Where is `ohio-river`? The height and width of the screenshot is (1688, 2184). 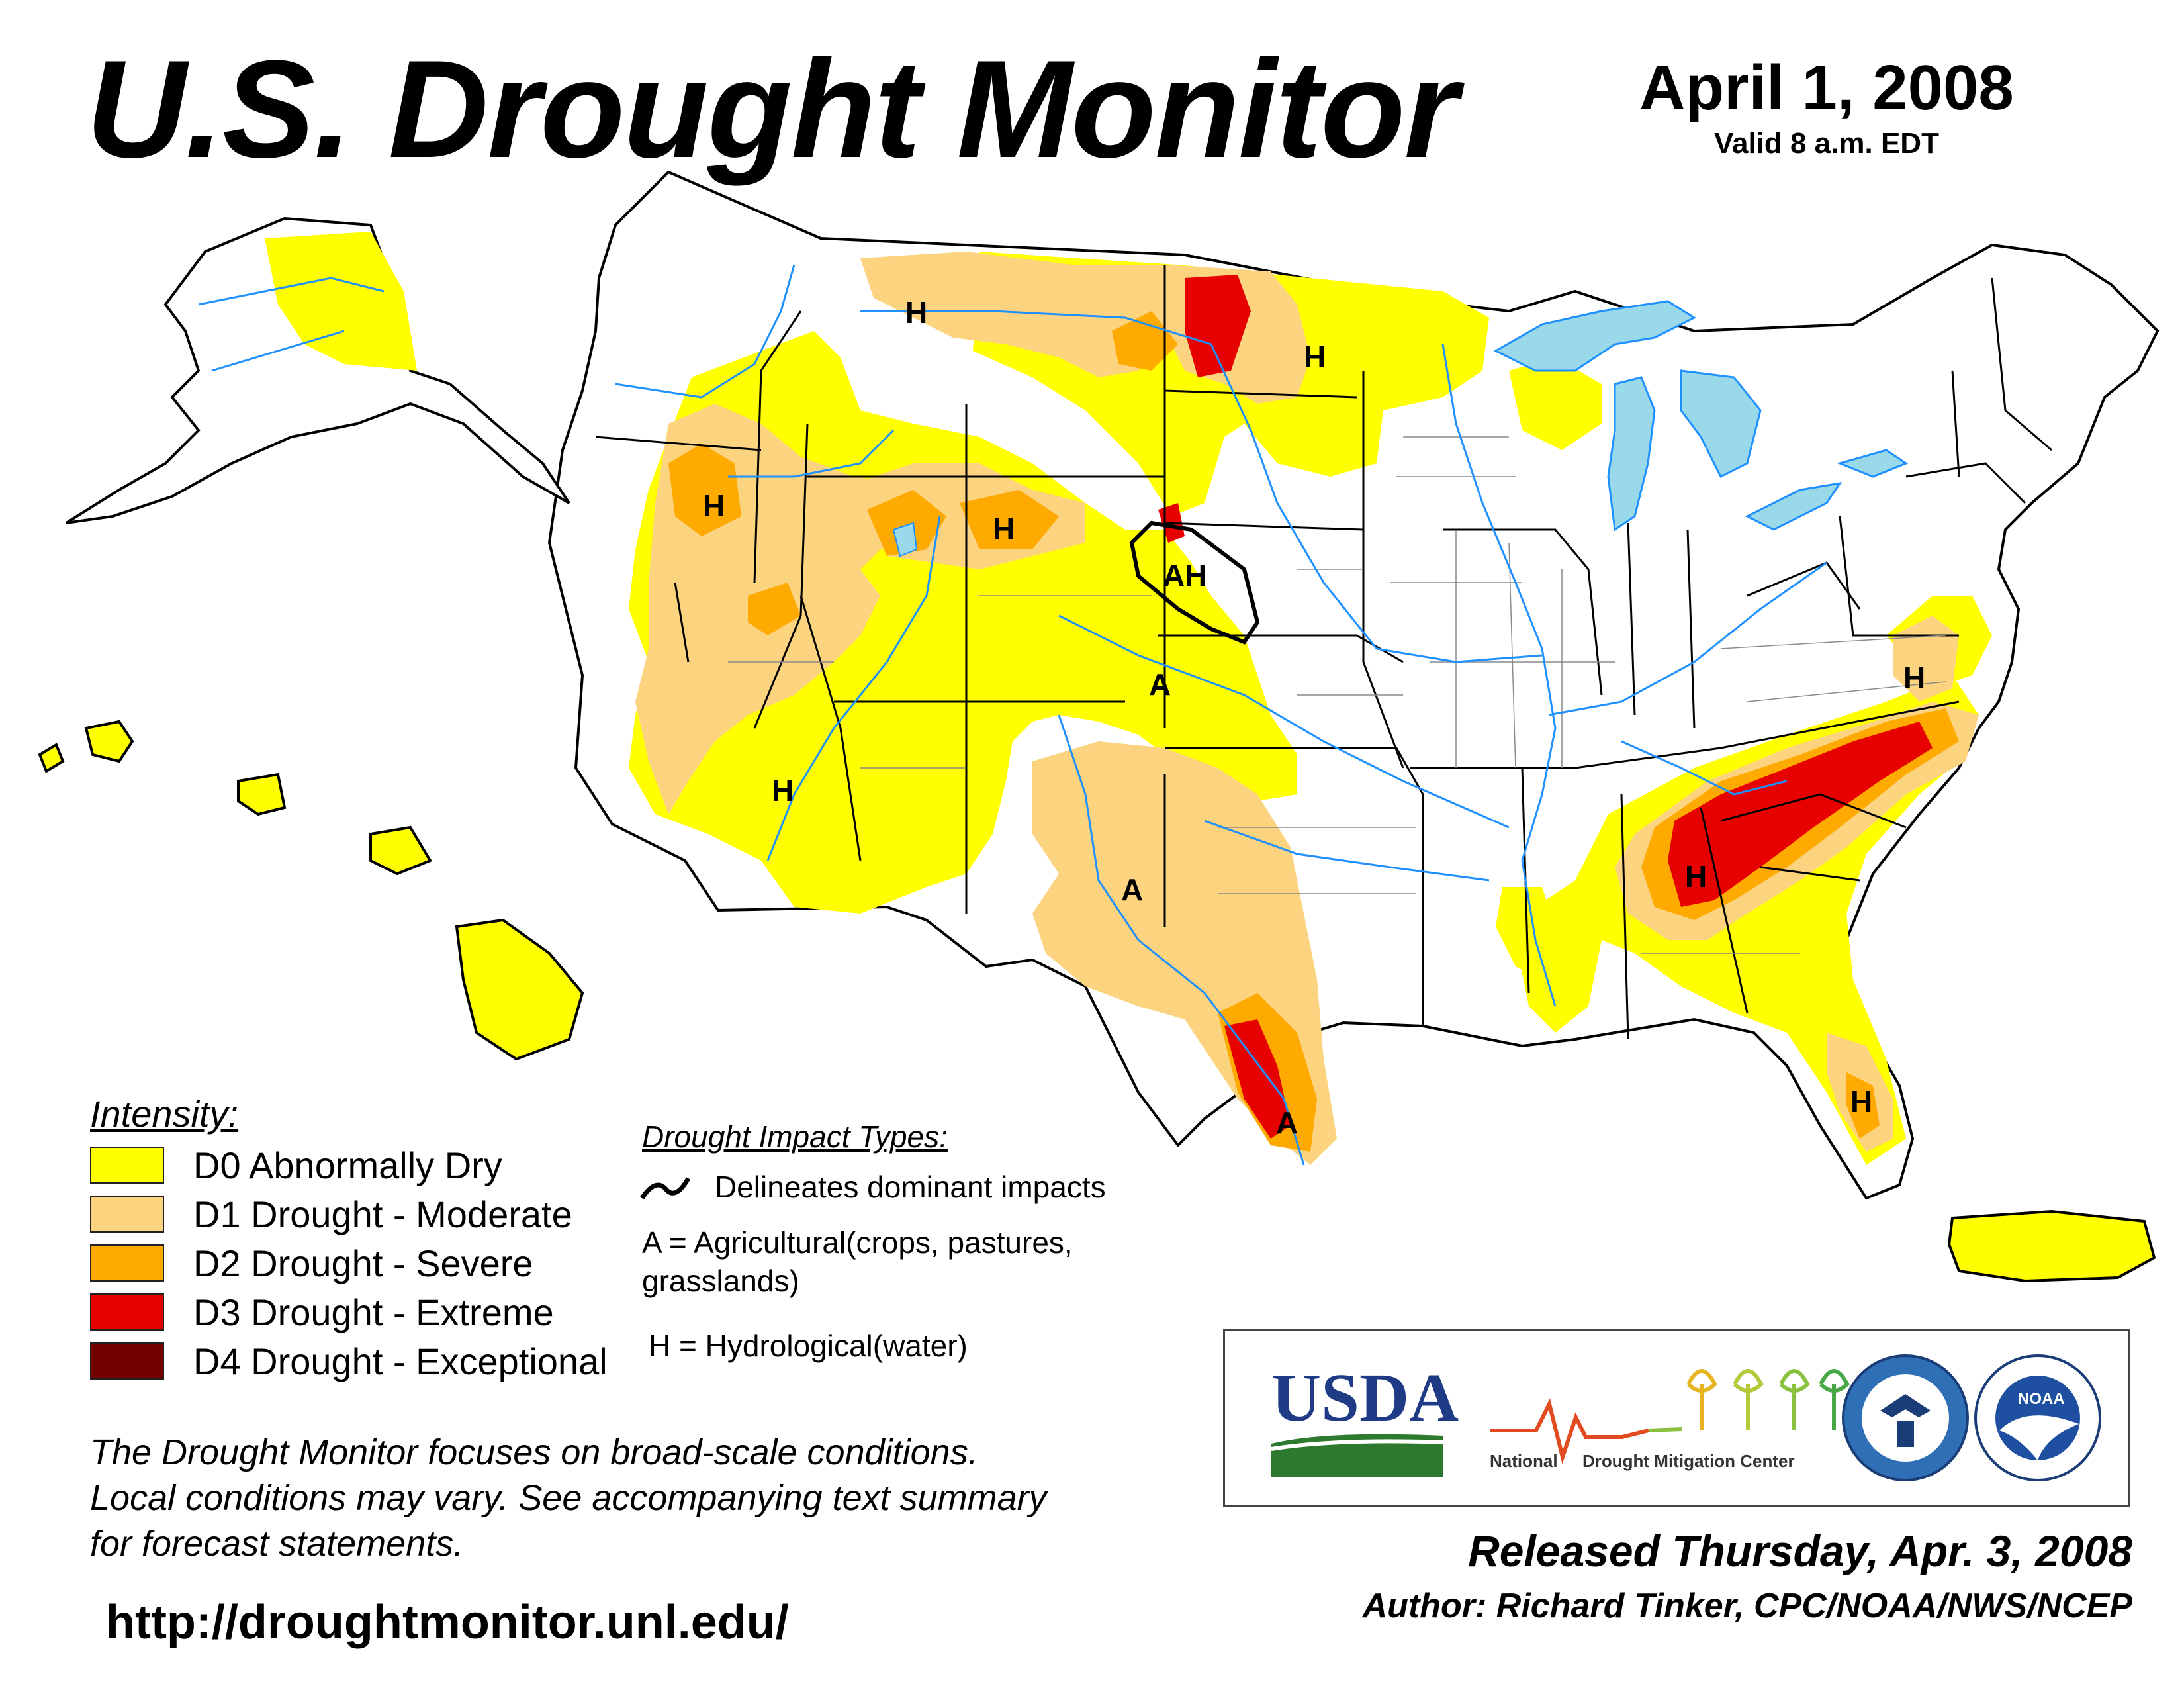 ohio-river is located at coordinates (1687, 638).